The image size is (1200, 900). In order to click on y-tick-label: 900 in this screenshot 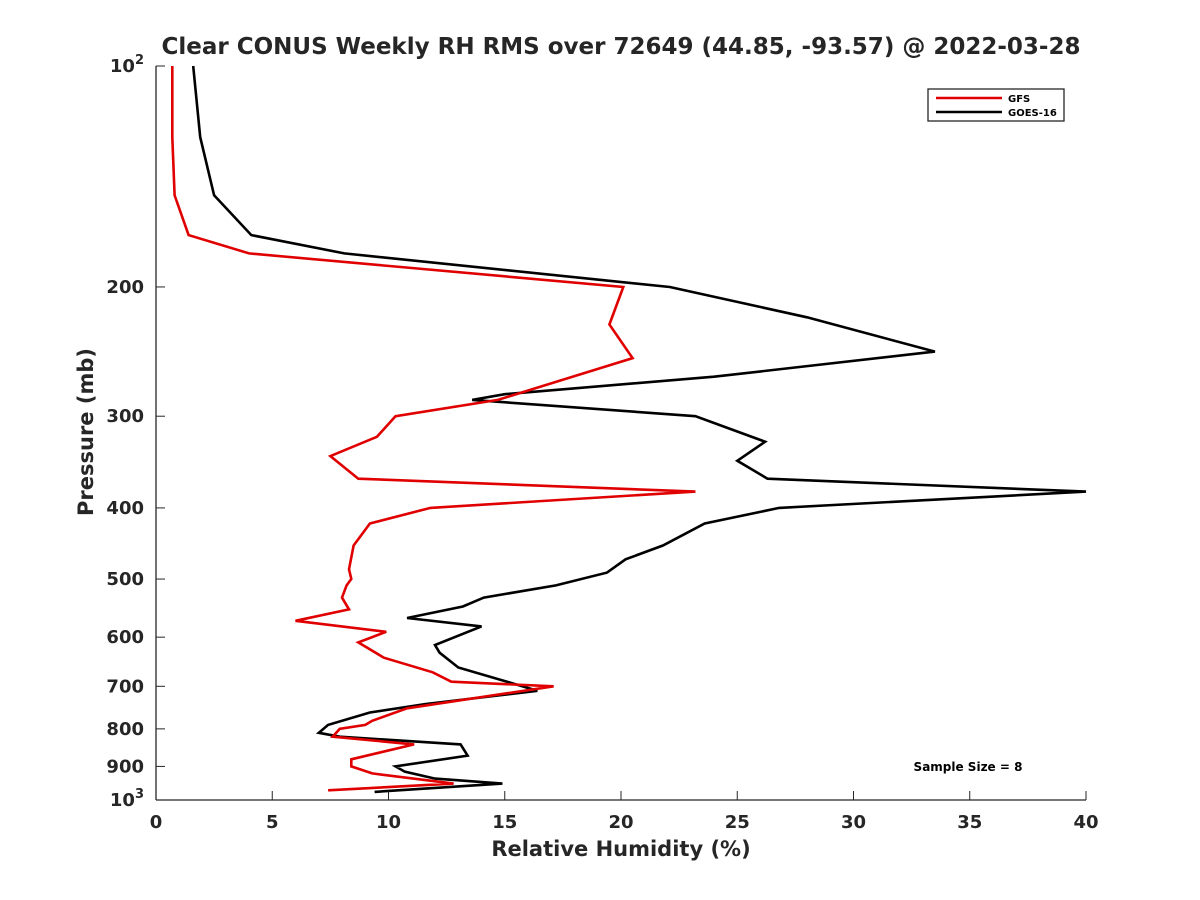, I will do `click(125, 766)`.